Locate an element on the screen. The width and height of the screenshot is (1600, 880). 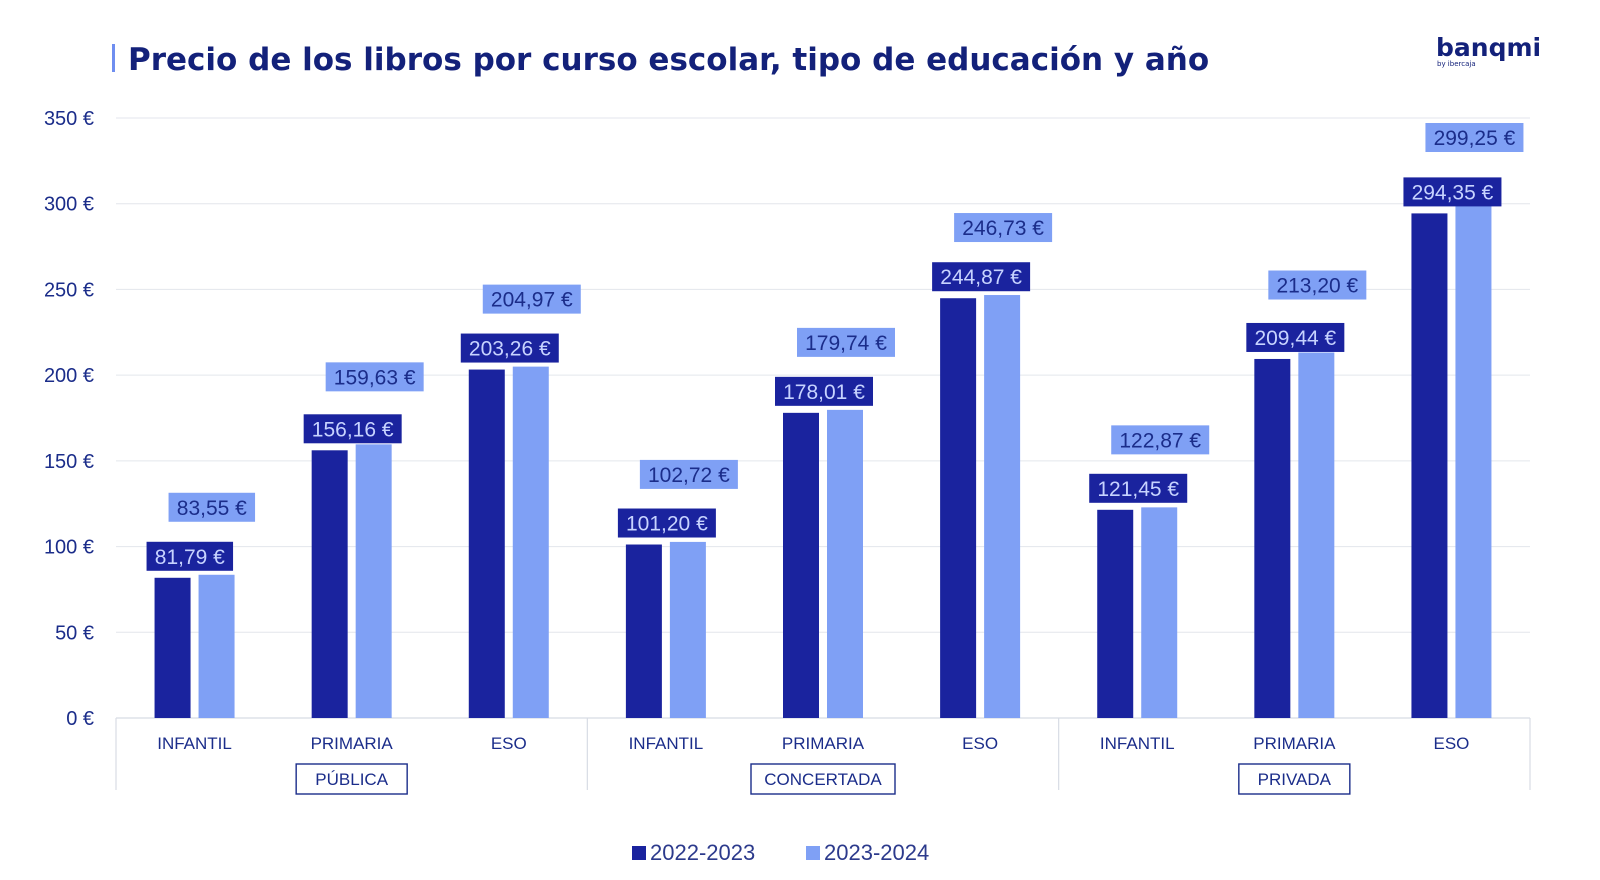
data-label-2022-2023: 244,87 € is located at coordinates (981, 277).